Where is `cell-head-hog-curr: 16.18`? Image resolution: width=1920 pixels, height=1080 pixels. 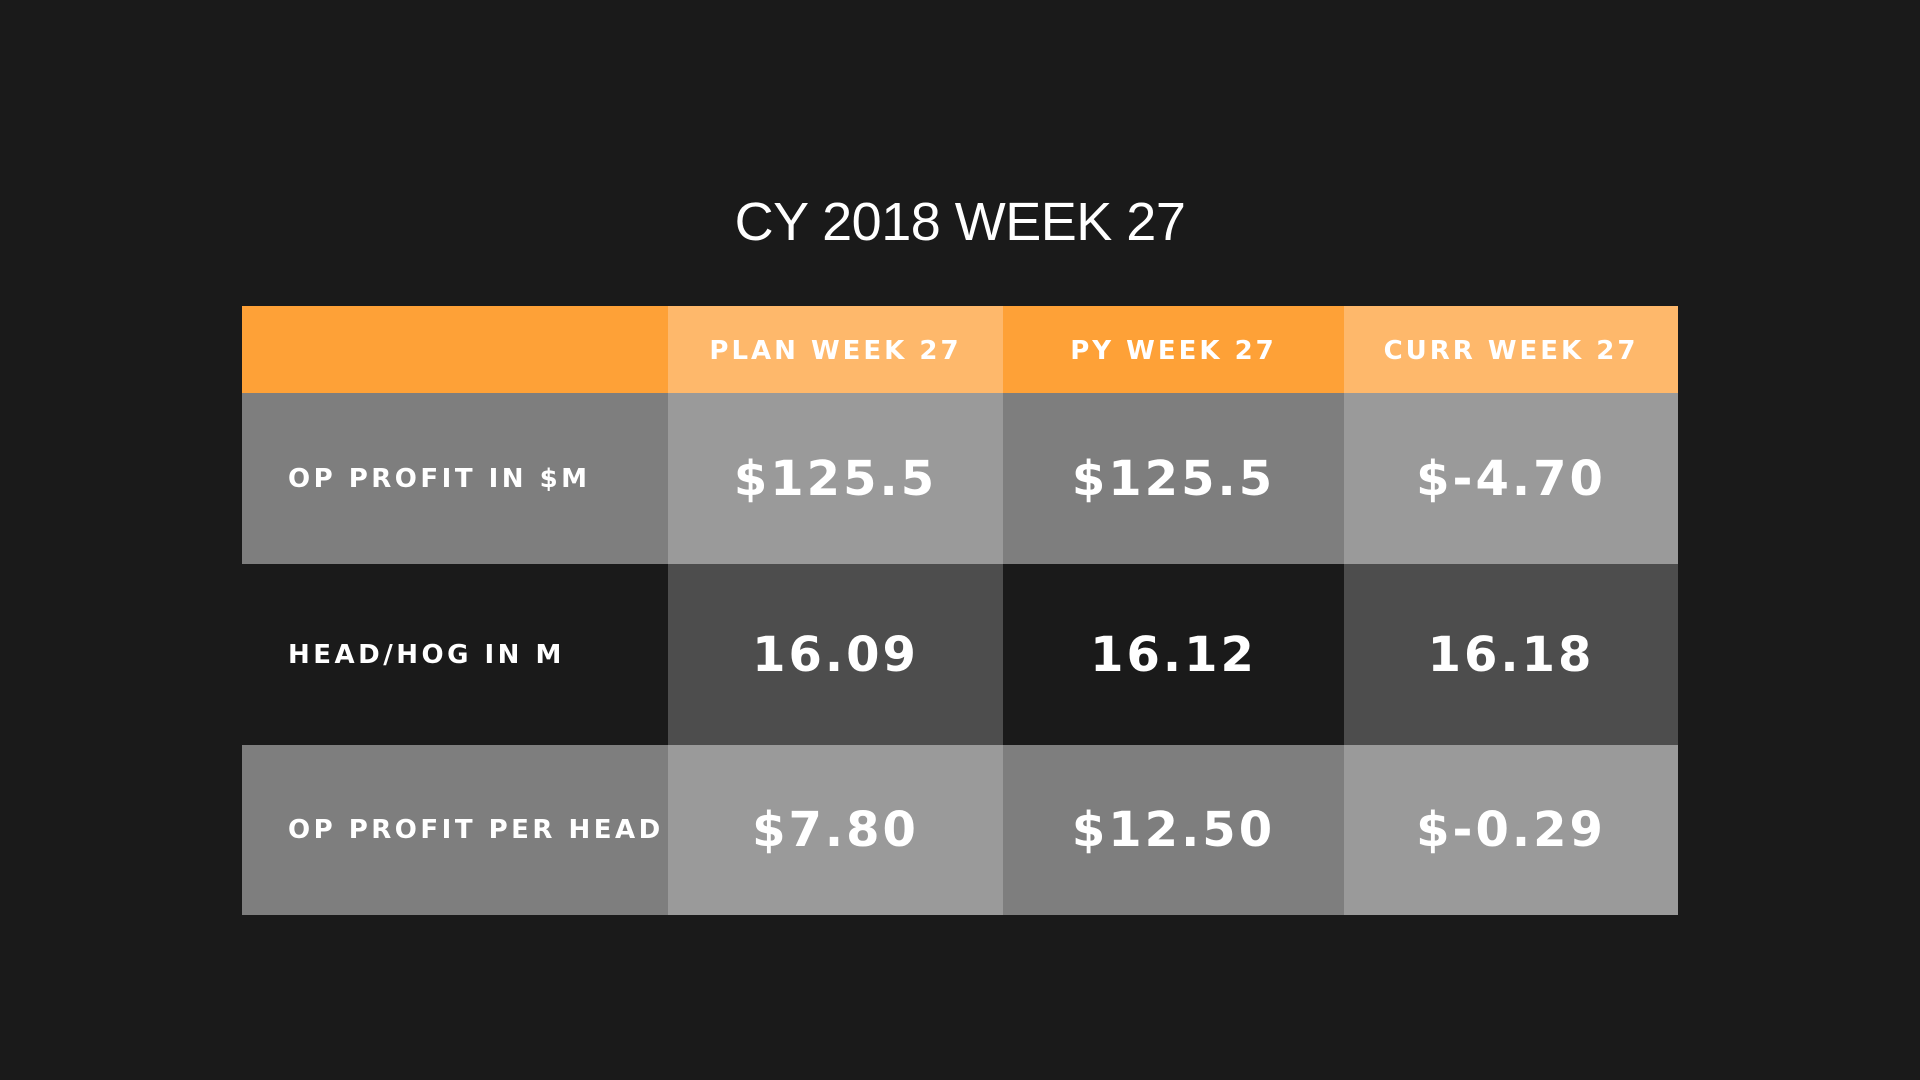
cell-head-hog-curr: 16.18 is located at coordinates (1511, 654).